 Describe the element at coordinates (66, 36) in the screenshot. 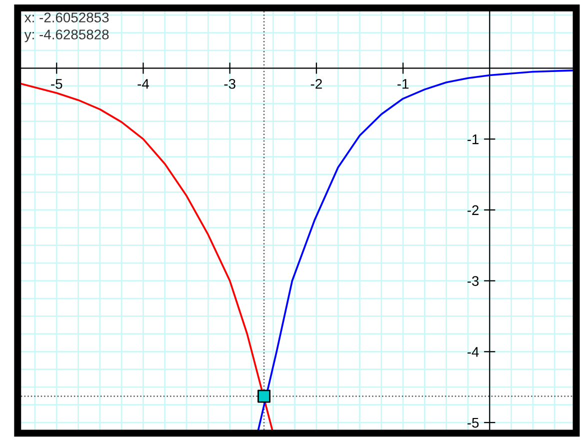

I see `annotation: y: -4.6285828` at that location.